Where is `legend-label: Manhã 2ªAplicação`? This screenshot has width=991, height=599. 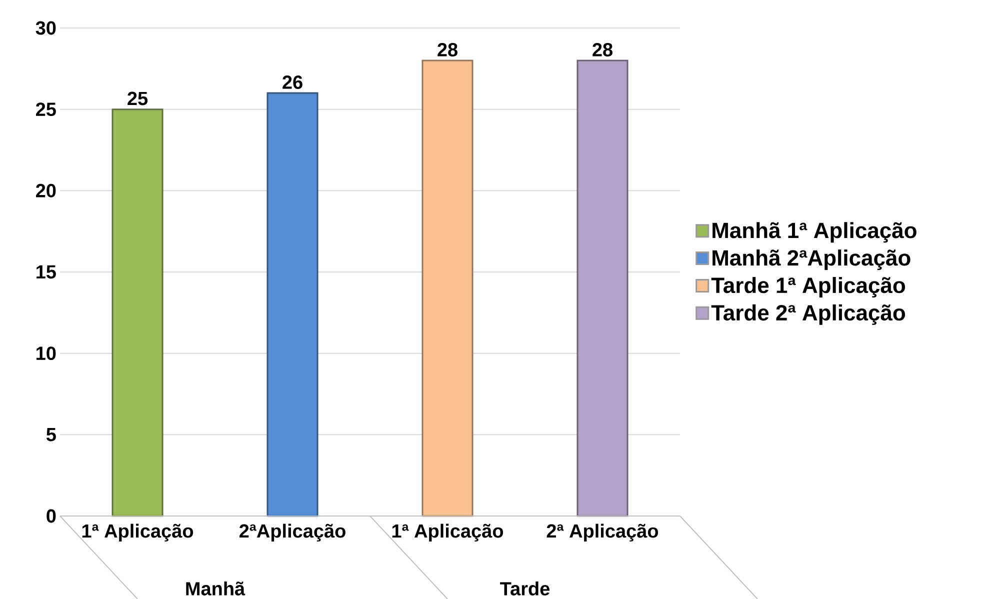 legend-label: Manhã 2ªAplicação is located at coordinates (811, 260).